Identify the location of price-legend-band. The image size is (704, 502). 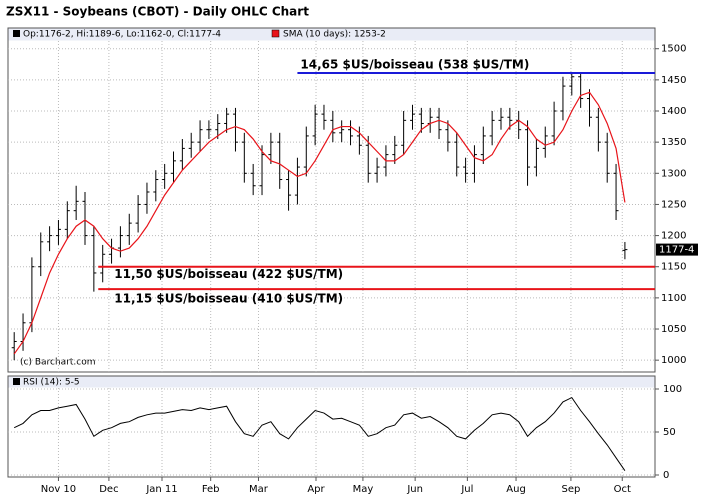
(331, 34).